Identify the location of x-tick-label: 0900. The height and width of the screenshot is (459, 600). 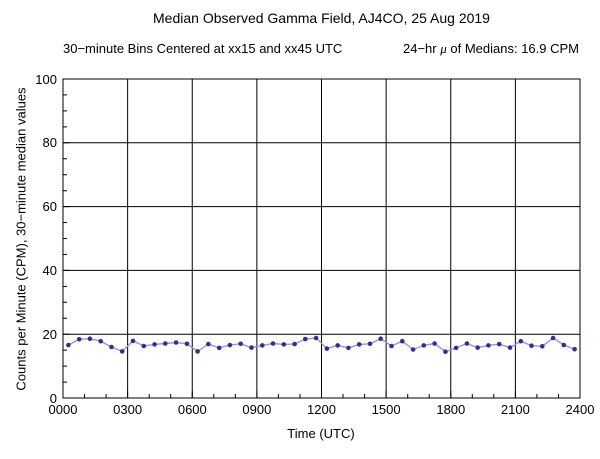
(257, 409).